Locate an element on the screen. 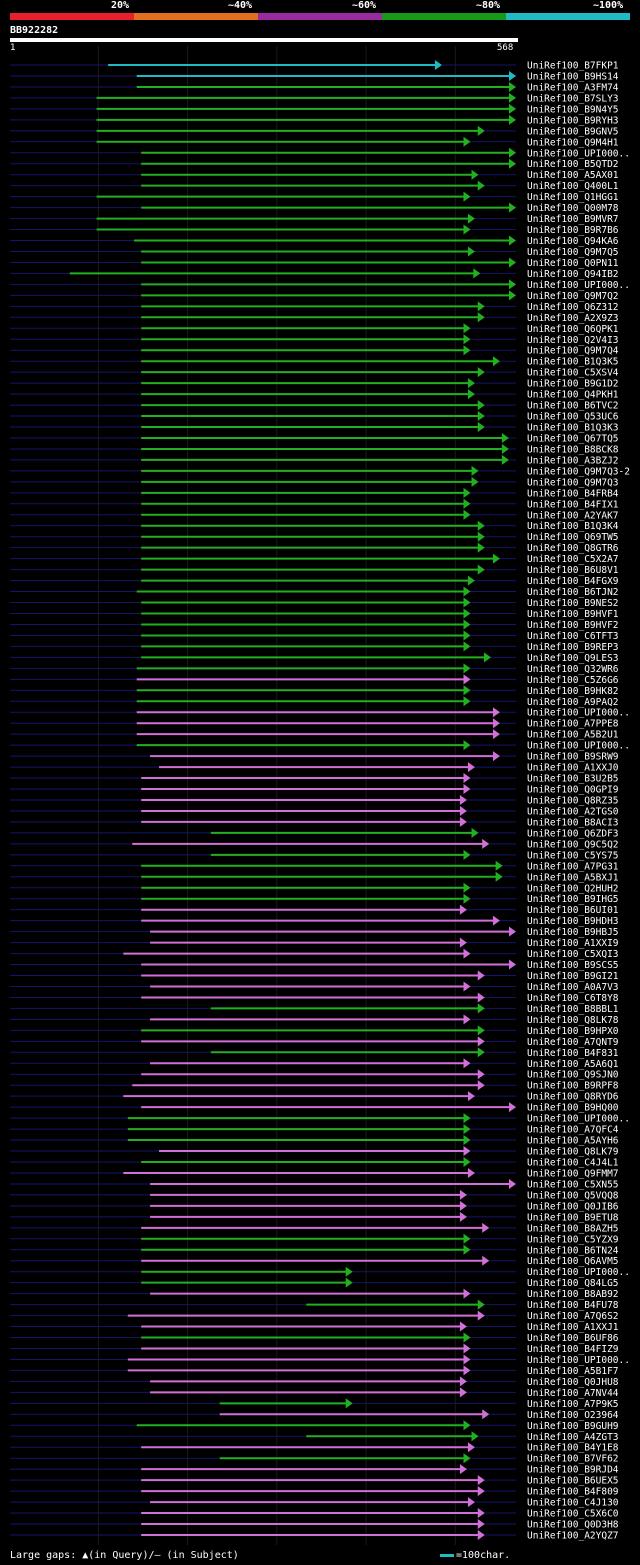  hit-label: UniRef100_Q69TW5 is located at coordinates (573, 537).